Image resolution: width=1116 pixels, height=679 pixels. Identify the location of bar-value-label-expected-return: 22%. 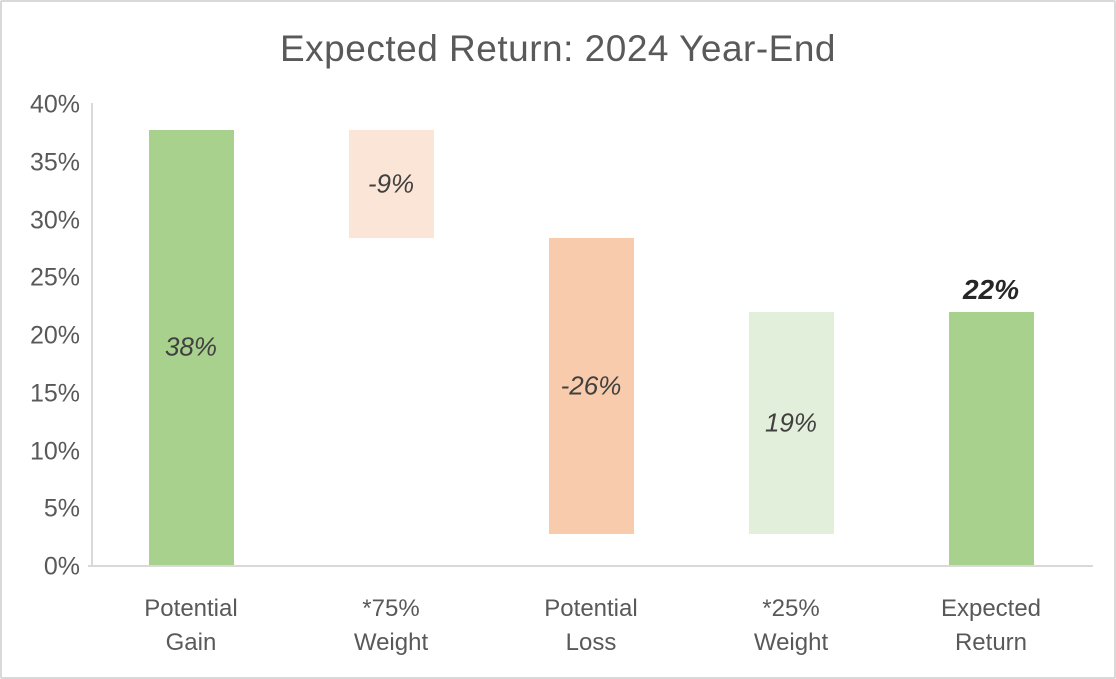
(991, 290).